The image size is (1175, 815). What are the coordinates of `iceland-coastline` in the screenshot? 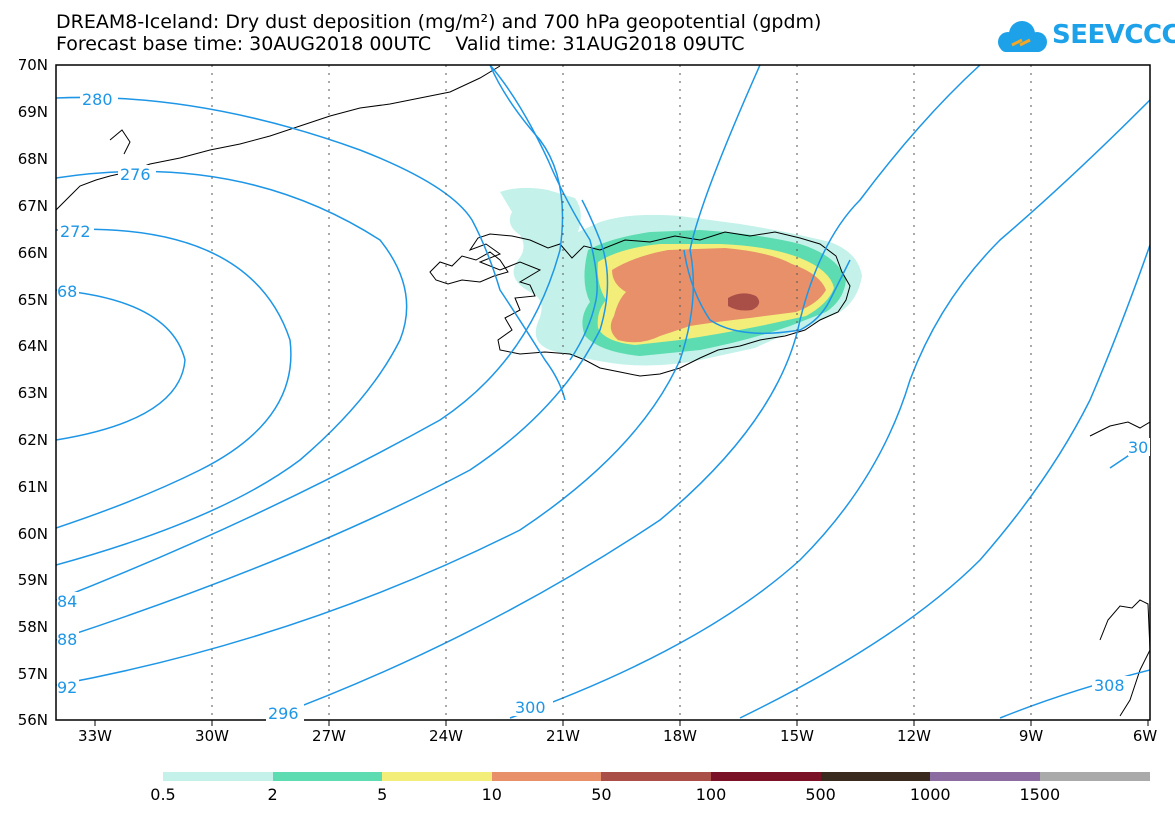 It's located at (659, 304).